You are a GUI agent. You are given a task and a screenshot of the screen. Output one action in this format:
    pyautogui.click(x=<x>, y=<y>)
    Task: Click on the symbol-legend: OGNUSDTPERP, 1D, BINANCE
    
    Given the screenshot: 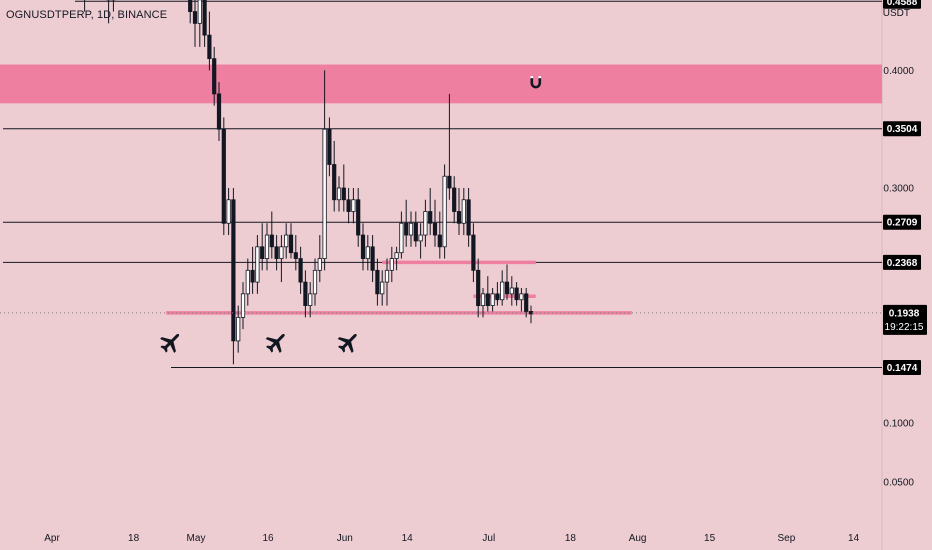 What is the action you would take?
    pyautogui.click(x=87, y=15)
    